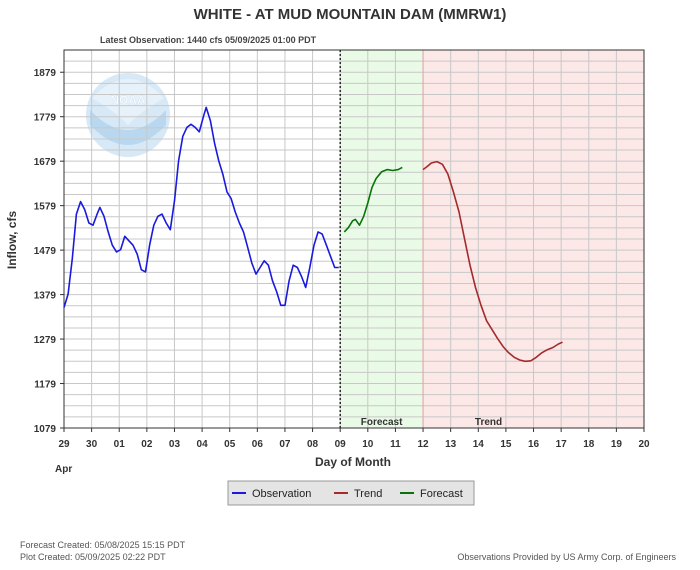  What do you see at coordinates (93, 557) in the screenshot?
I see `plot-created-text: Plot Created: 05/09/2025 02:22 PDT` at bounding box center [93, 557].